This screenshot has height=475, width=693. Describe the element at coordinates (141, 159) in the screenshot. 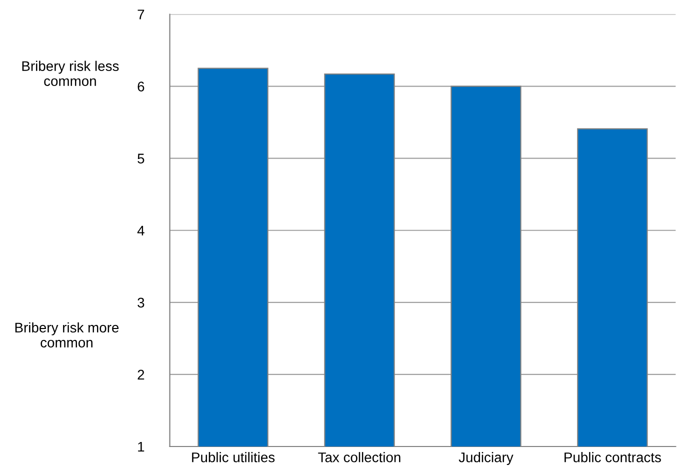

I see `y-tick-label: 5` at that location.